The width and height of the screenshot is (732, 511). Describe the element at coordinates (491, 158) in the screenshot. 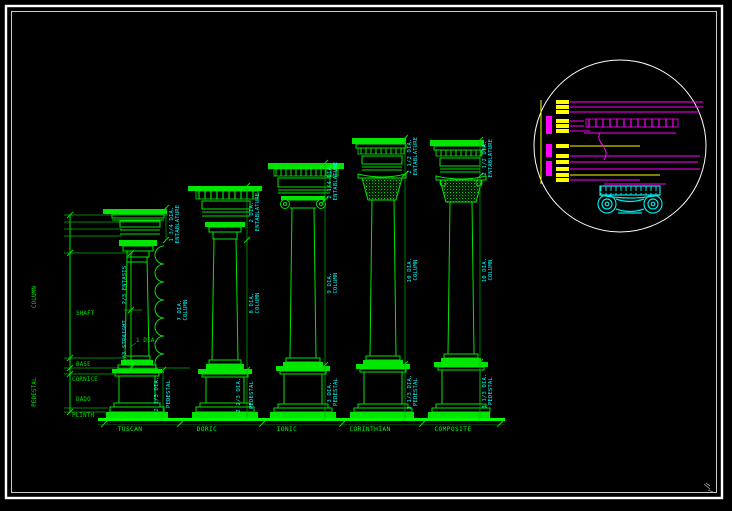

I see `composite-ent-dim-label: ENTABLATURE` at that location.